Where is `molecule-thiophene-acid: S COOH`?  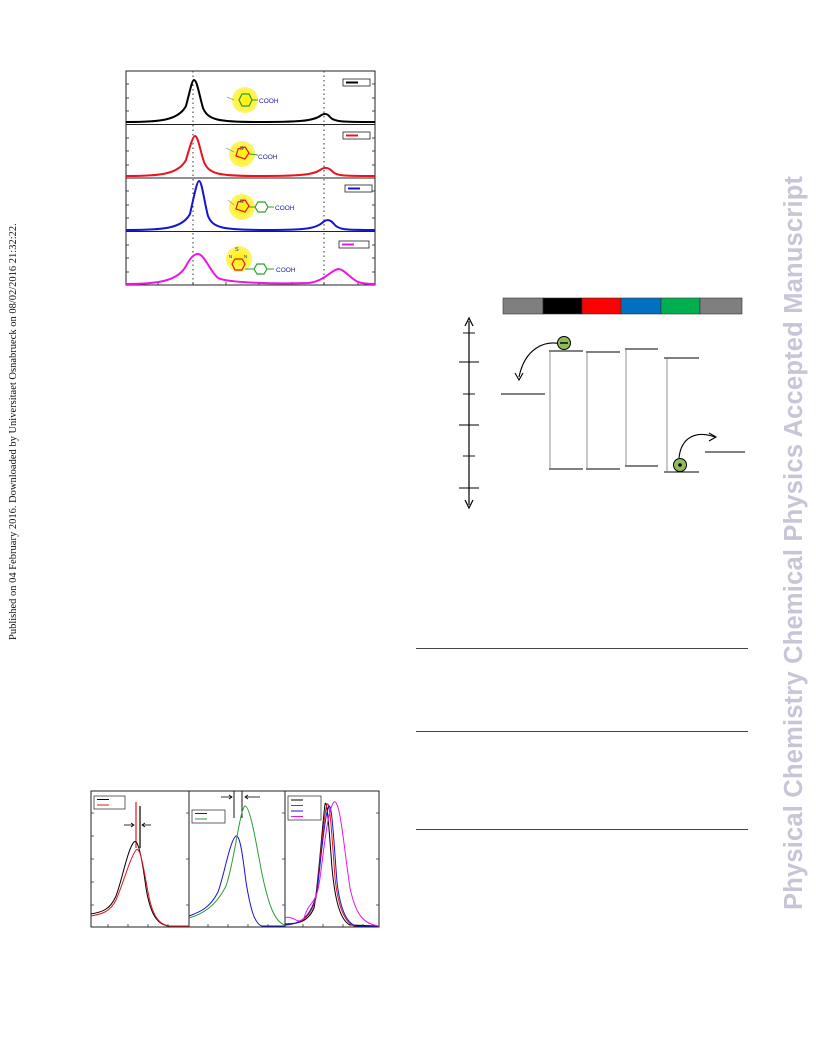
molecule-thiophene-acid: S COOH is located at coordinates (251, 154).